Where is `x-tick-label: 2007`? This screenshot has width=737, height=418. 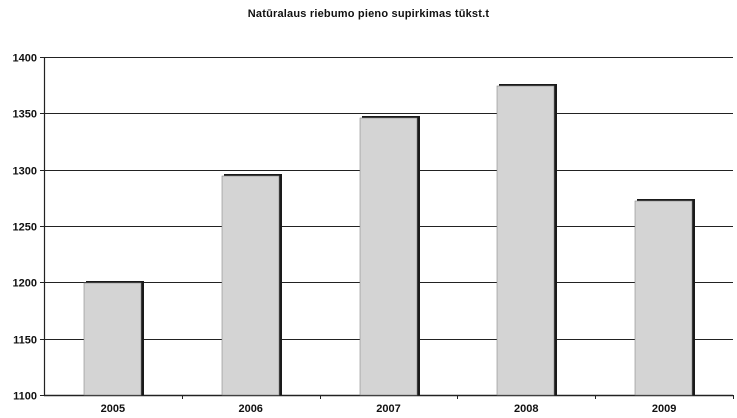
x-tick-label: 2007 is located at coordinates (388, 409).